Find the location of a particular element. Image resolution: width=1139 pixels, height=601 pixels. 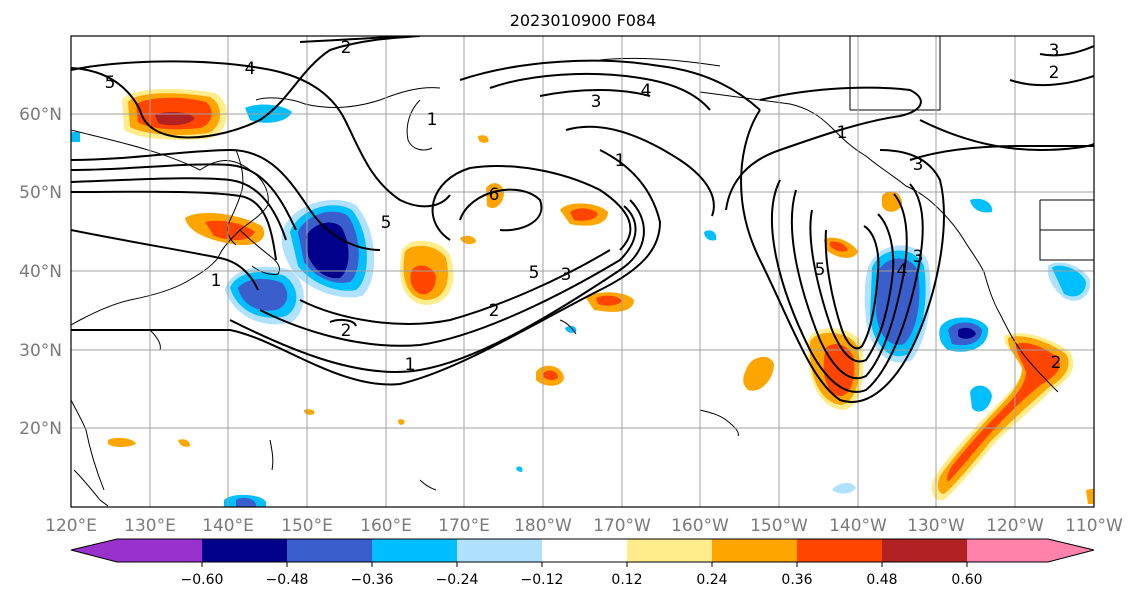

colorbar-tick-label: 0.48 is located at coordinates (881, 580).